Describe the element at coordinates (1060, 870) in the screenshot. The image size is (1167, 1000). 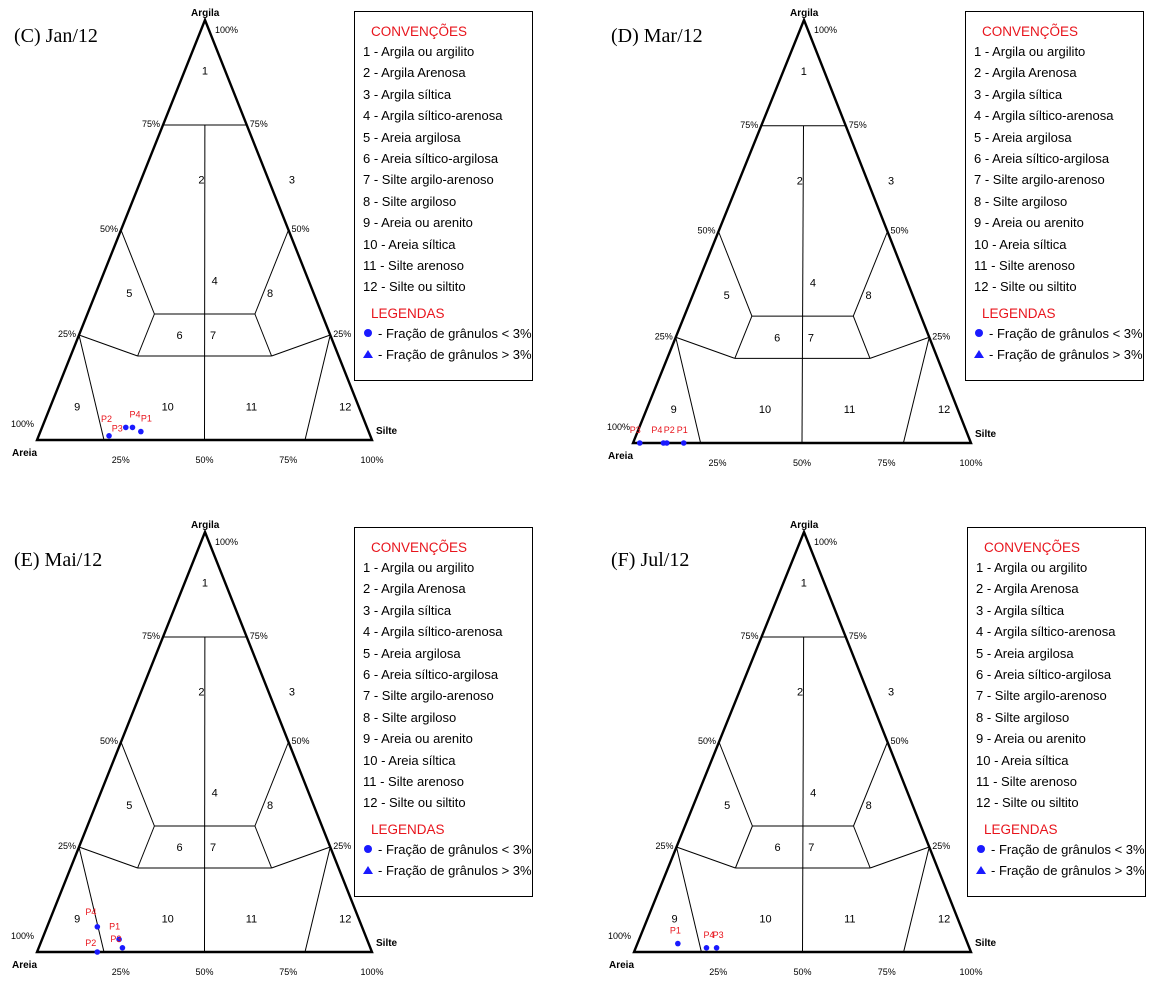
I see `legend-symbol-item: - Fração de grânulos > 3%` at that location.